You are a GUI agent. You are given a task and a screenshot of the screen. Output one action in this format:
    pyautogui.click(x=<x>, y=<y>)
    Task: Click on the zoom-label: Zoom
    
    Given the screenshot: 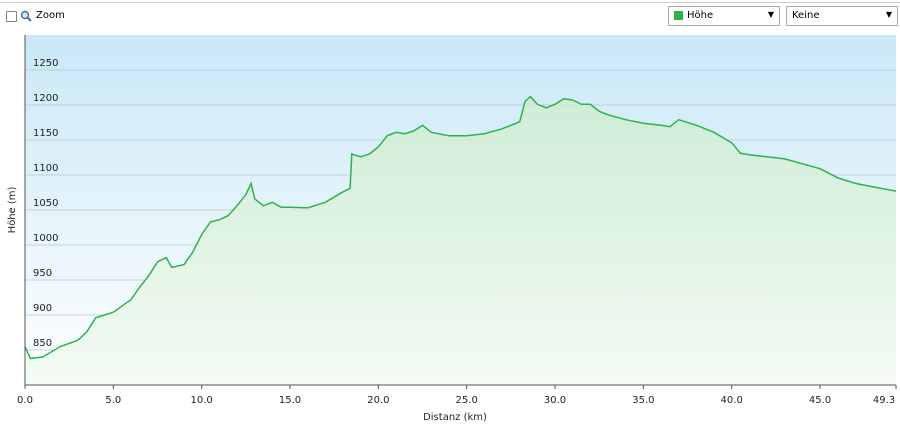 What is the action you would take?
    pyautogui.click(x=50, y=15)
    